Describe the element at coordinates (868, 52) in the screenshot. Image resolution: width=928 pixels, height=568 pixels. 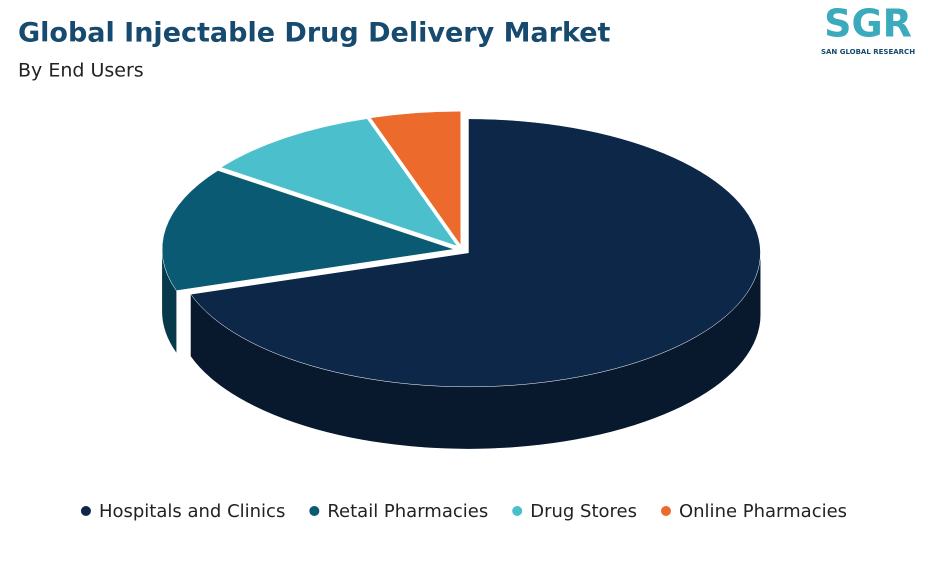
I see `logo-tagline: SAN GLOBAL RESEARCH` at that location.